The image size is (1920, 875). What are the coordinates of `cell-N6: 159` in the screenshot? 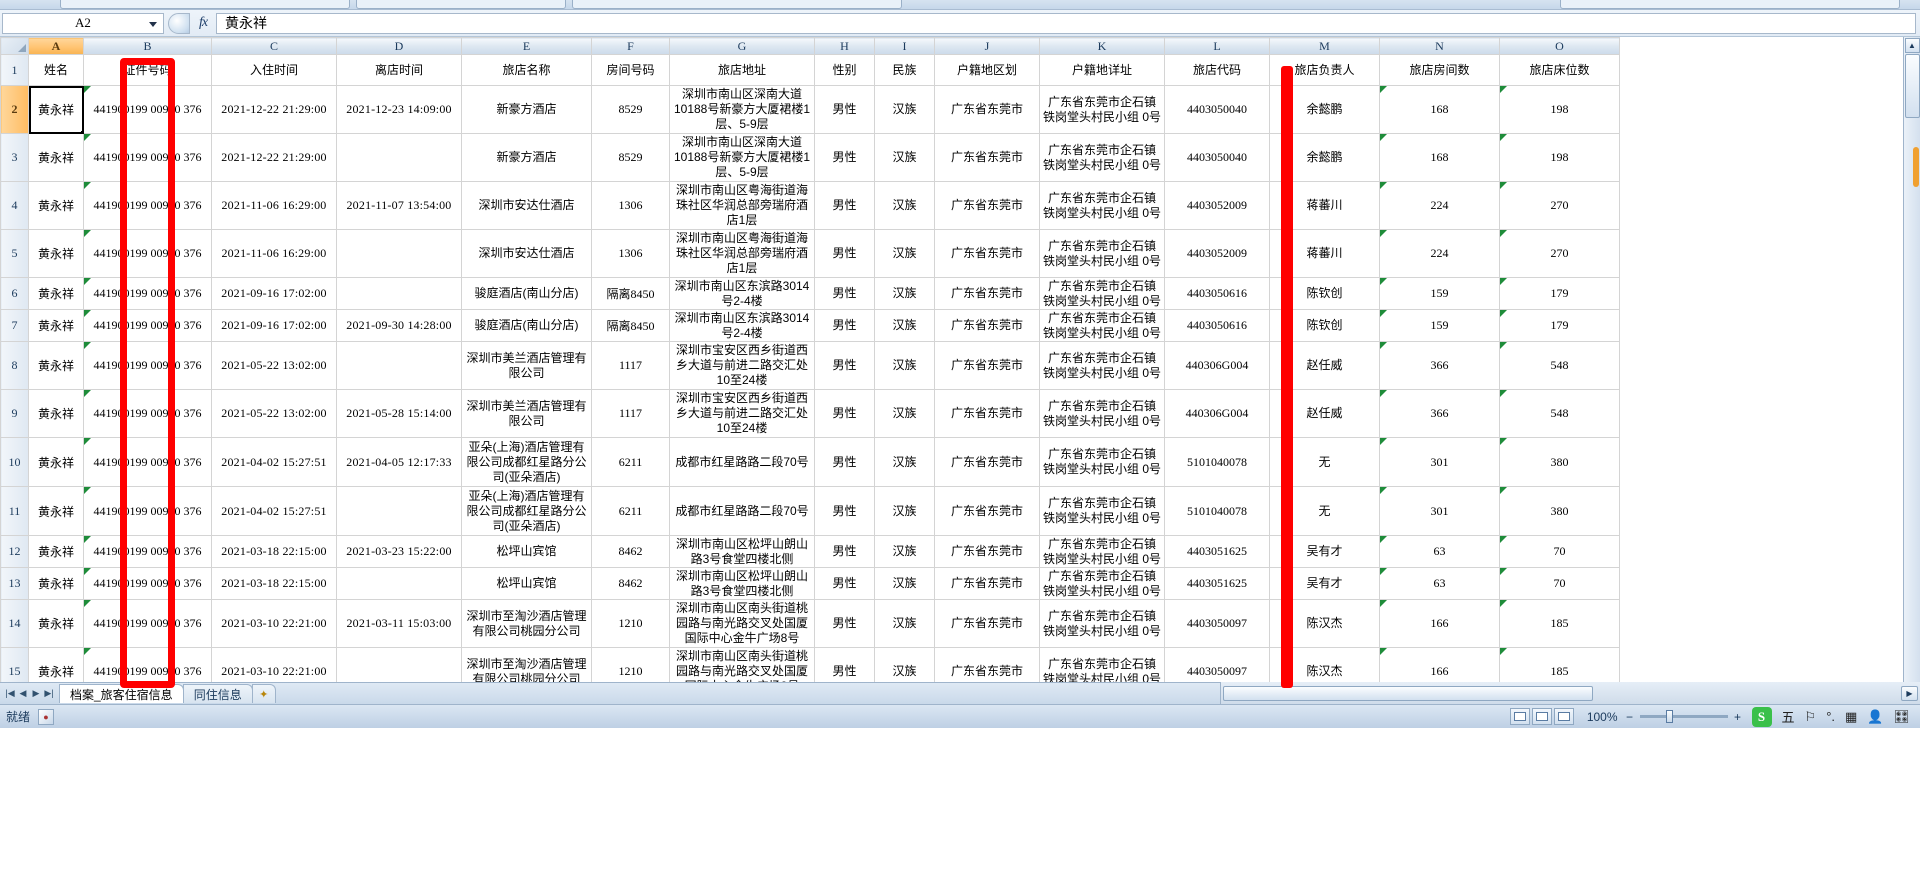 It's located at (1439, 293).